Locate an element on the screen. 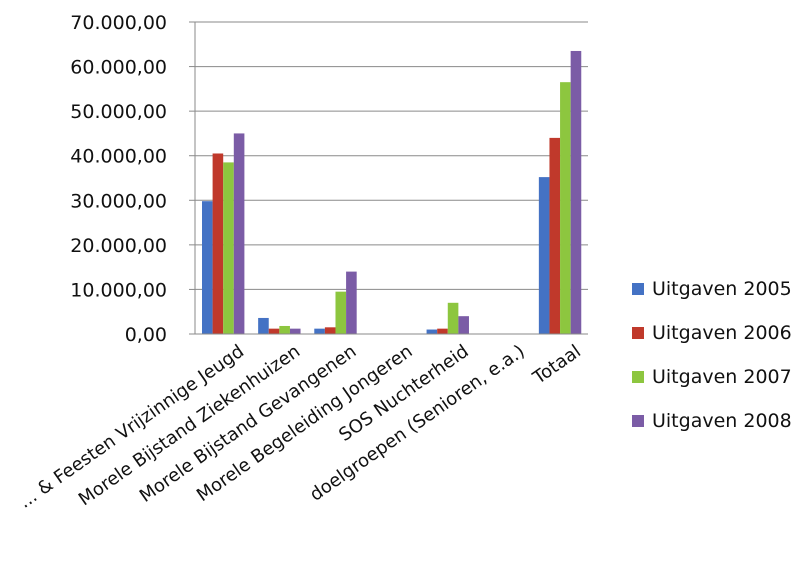  x-tick-label: Totaal is located at coordinates (557, 365).